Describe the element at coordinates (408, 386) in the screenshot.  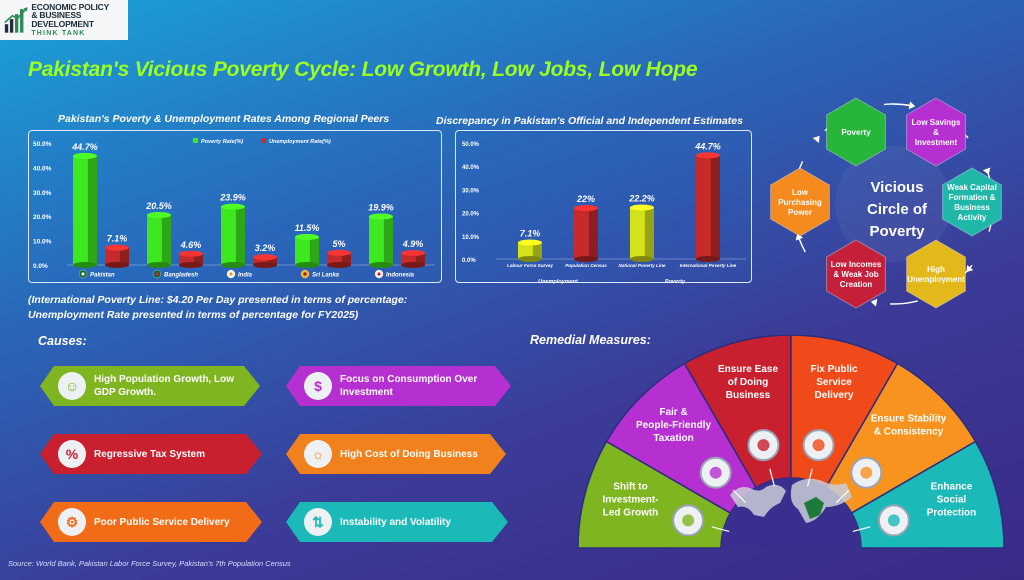
I see `cause-label: Focus on Consumption Over Investment` at that location.